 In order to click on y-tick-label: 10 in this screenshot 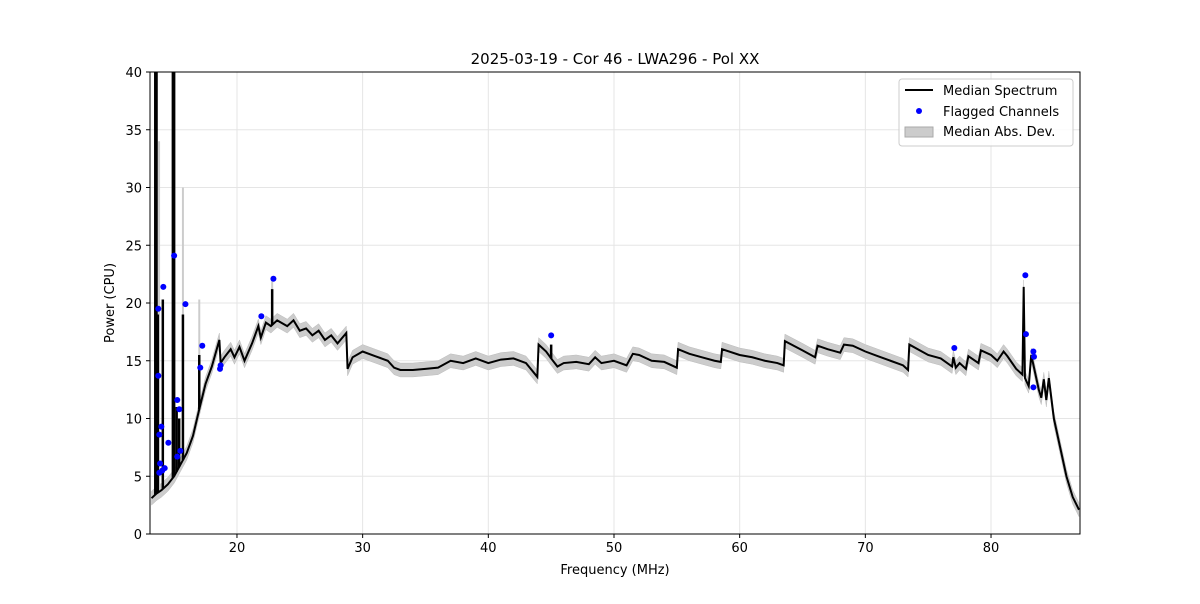, I will do `click(133, 420)`.